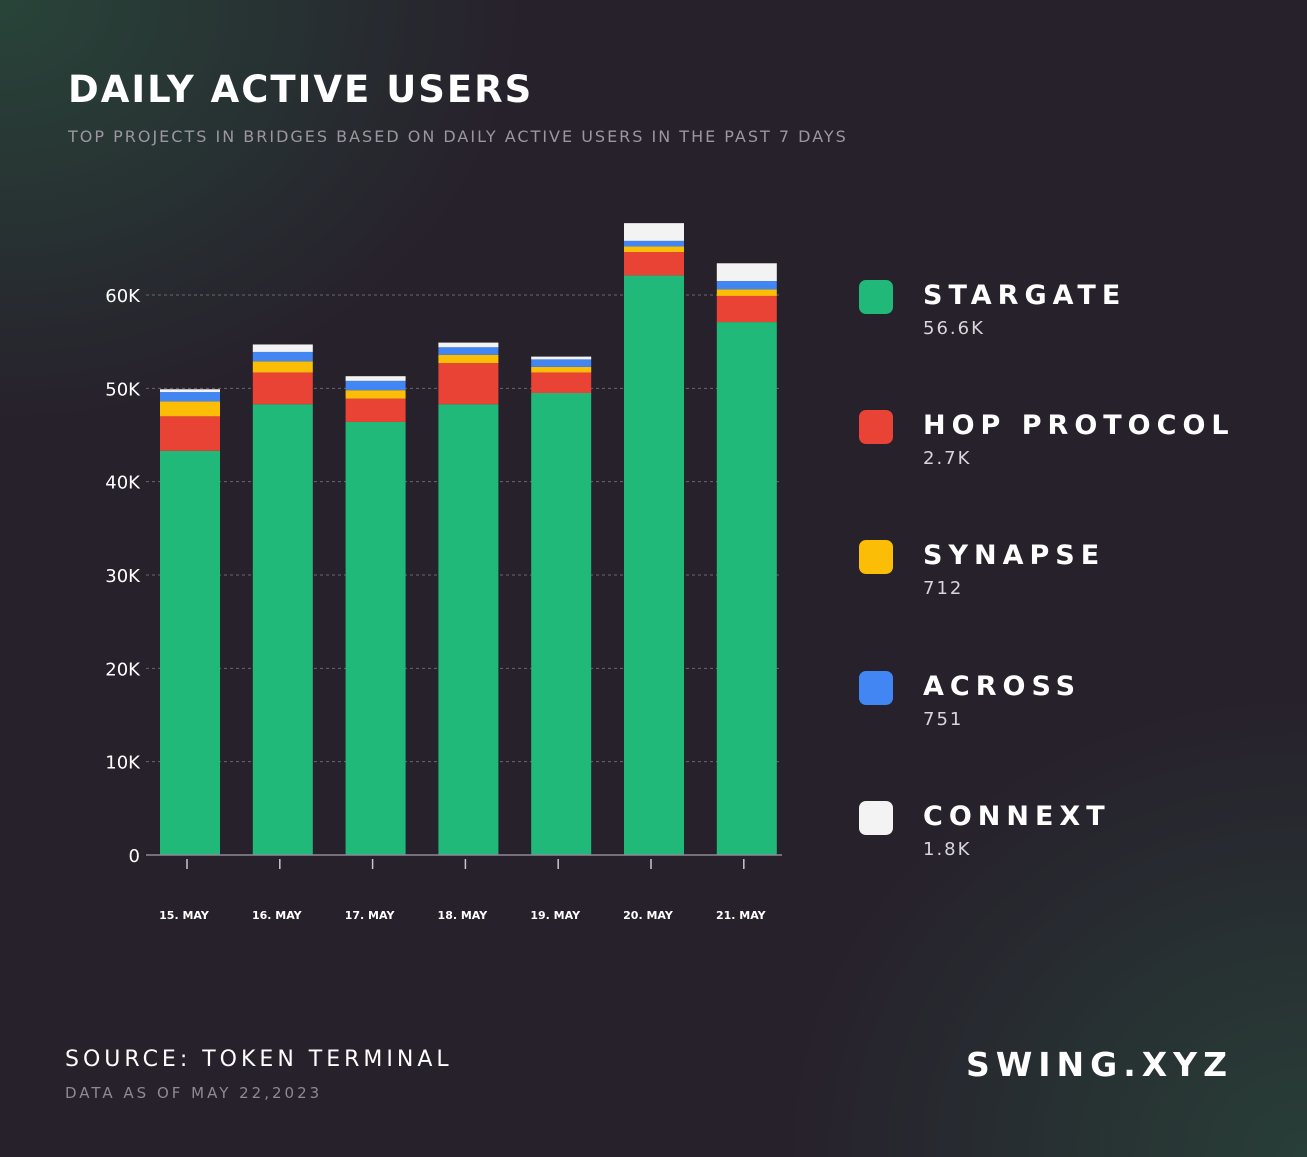 The image size is (1307, 1157). Describe the element at coordinates (1025, 295) in the screenshot. I see `legend-label-stargate: STARGATE` at that location.